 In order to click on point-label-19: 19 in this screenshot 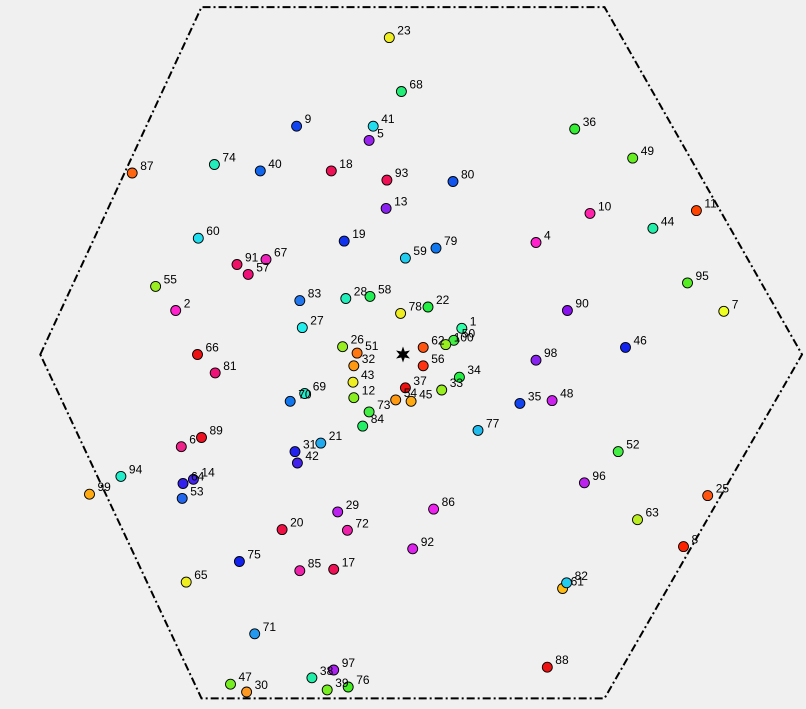, I will do `click(359, 234)`.